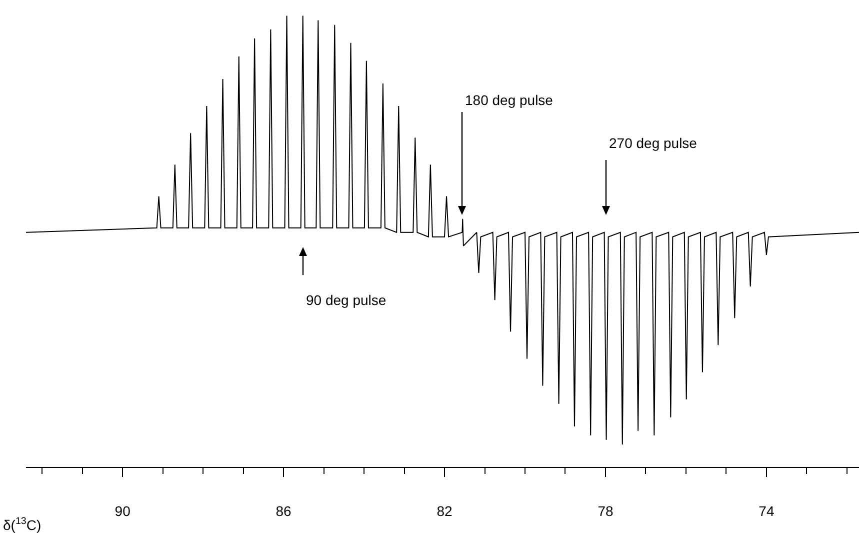  What do you see at coordinates (122, 510) in the screenshot?
I see `x-tick-label: 90` at bounding box center [122, 510].